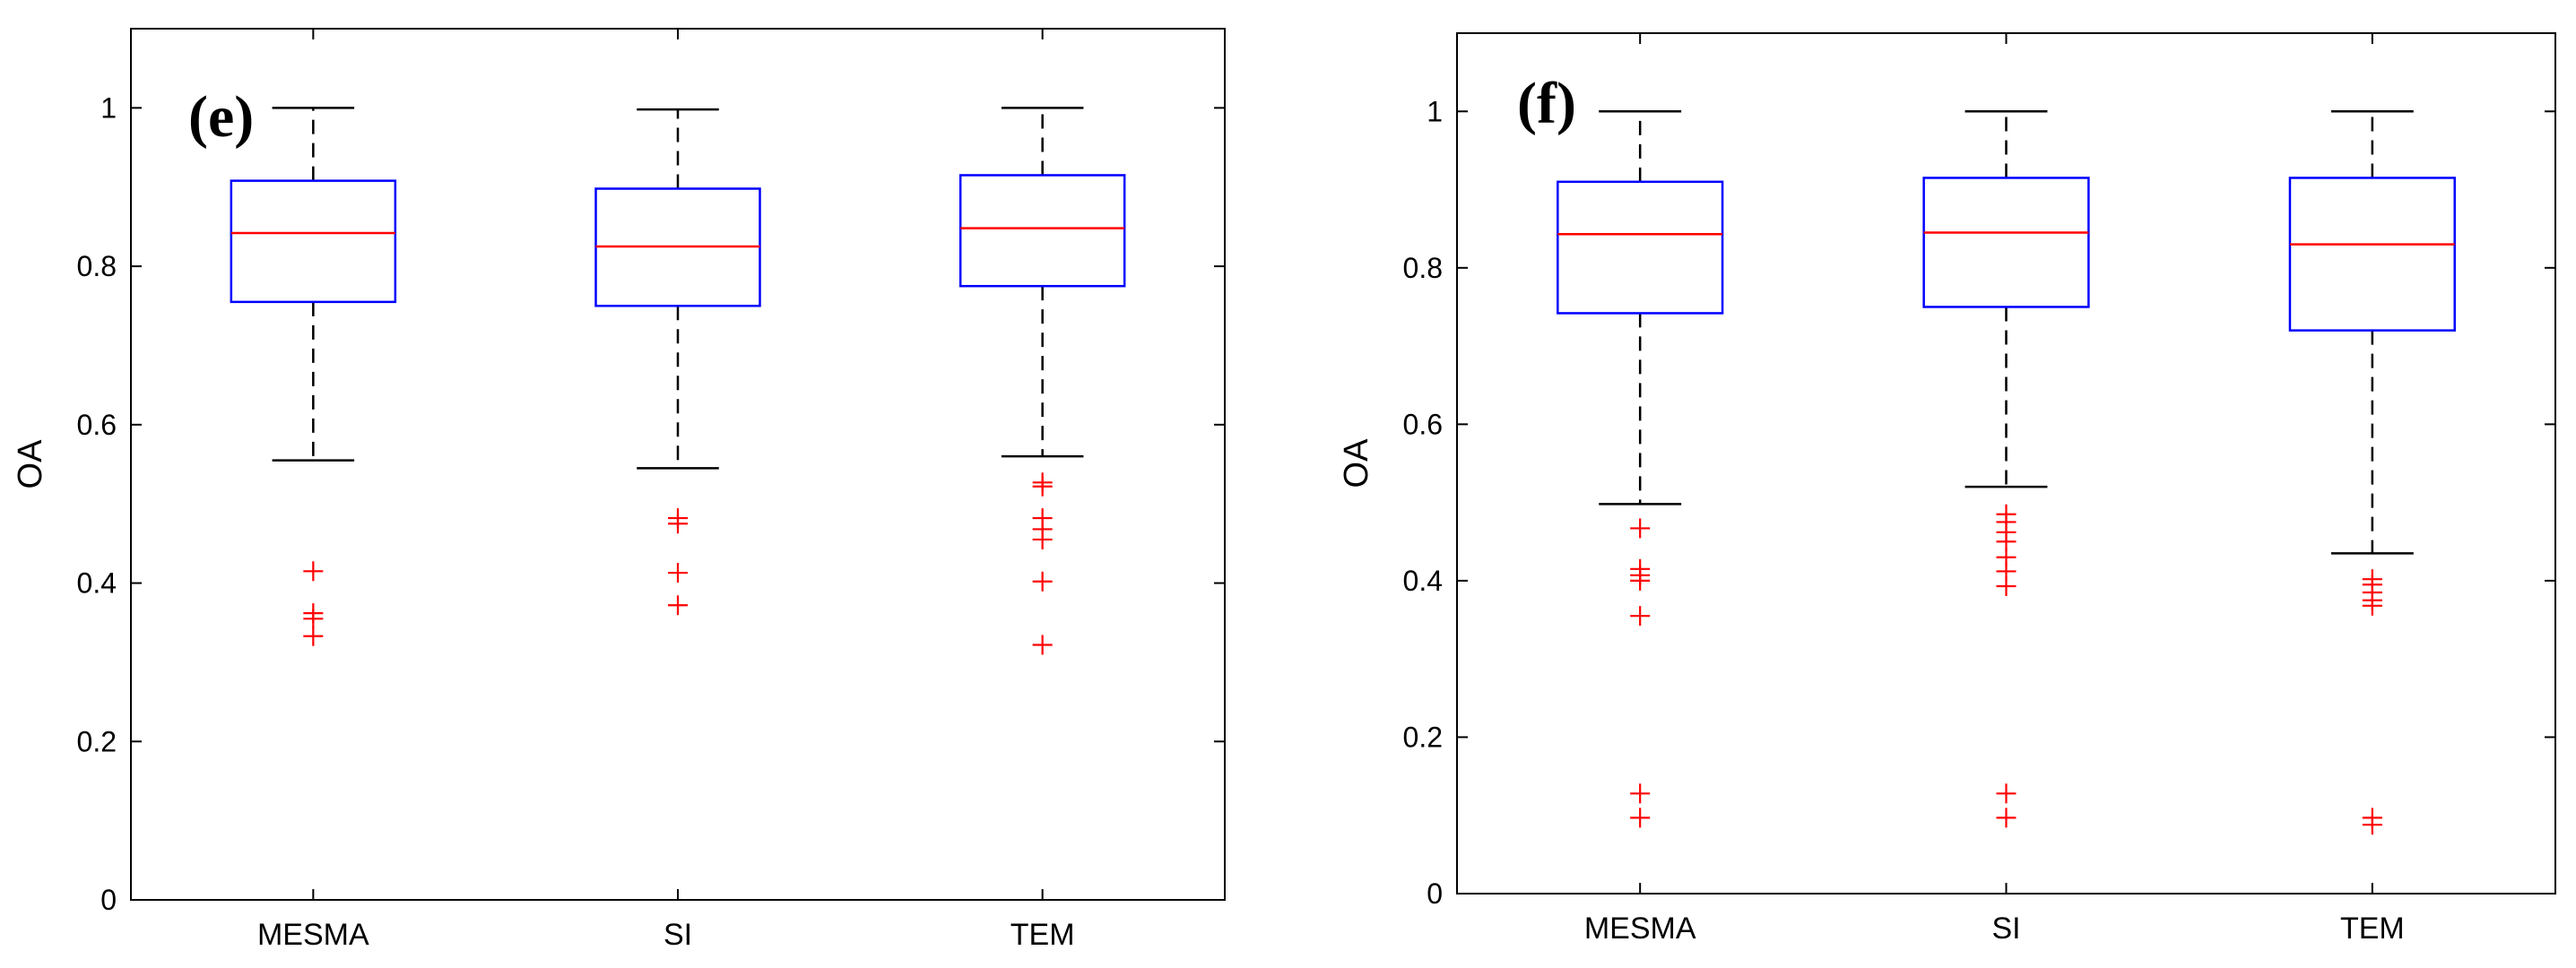 The image size is (2576, 968). What do you see at coordinates (1546, 103) in the screenshot?
I see `panel-label: (f)` at bounding box center [1546, 103].